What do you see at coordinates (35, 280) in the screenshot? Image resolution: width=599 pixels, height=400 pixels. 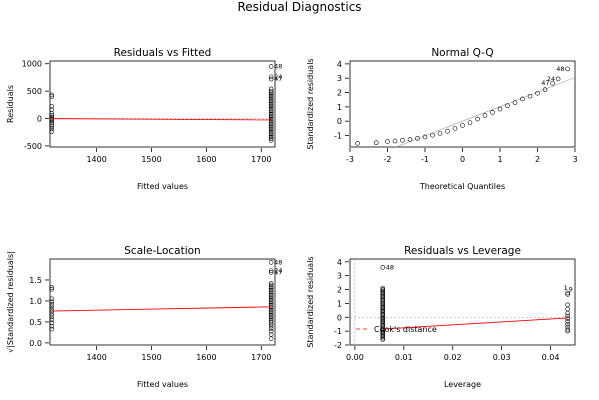 I see `y-tick-label: 1.5` at bounding box center [35, 280].